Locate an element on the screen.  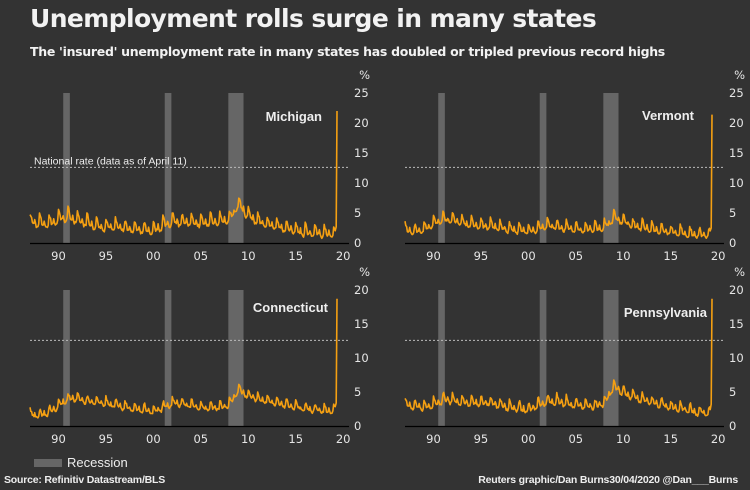
chart-title: Unemployment rolls surge in many states is located at coordinates (313, 18).